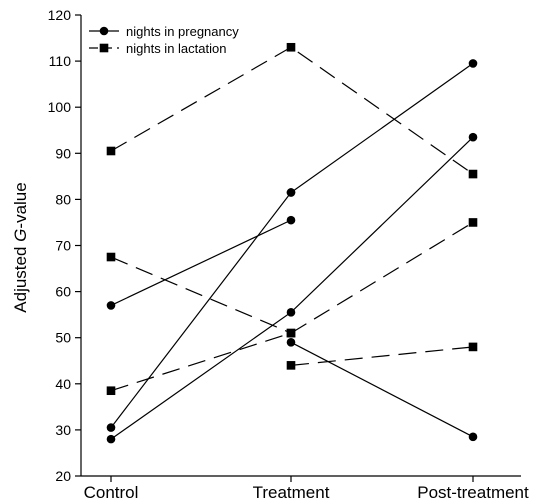 The width and height of the screenshot is (541, 503). Describe the element at coordinates (104, 48) in the screenshot. I see `legend-marker-square` at that location.